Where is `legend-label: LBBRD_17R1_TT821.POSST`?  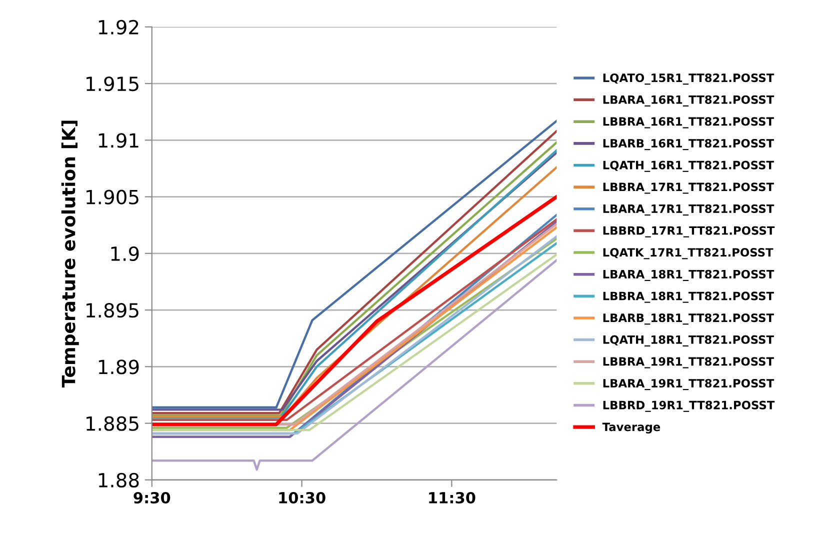 legend-label: LBBRD_17R1_TT821.POSST is located at coordinates (689, 232).